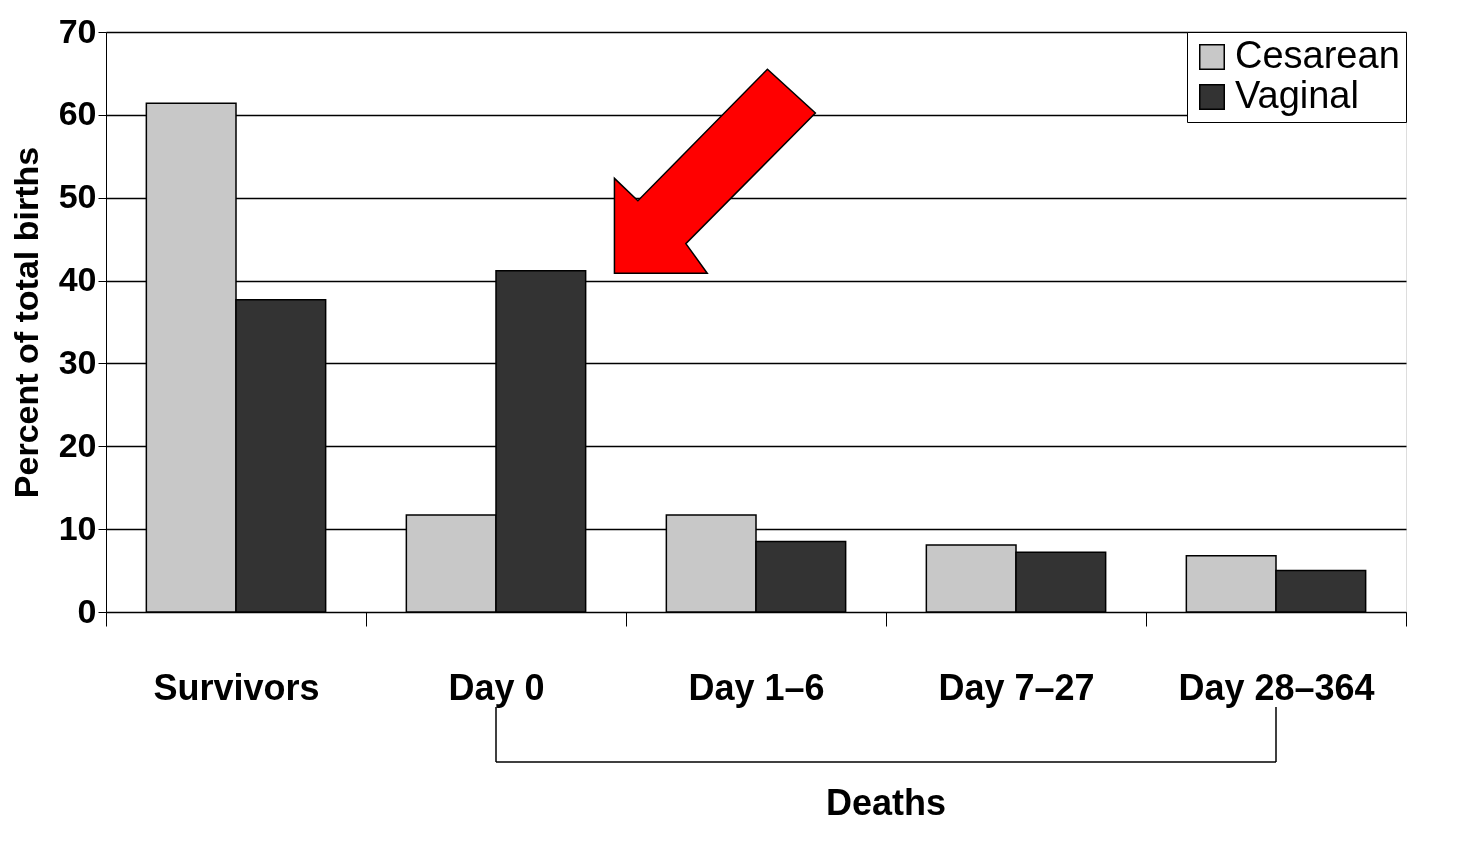 The height and width of the screenshot is (858, 1484). Describe the element at coordinates (1297, 95) in the screenshot. I see `legend-label: Vaginal` at that location.